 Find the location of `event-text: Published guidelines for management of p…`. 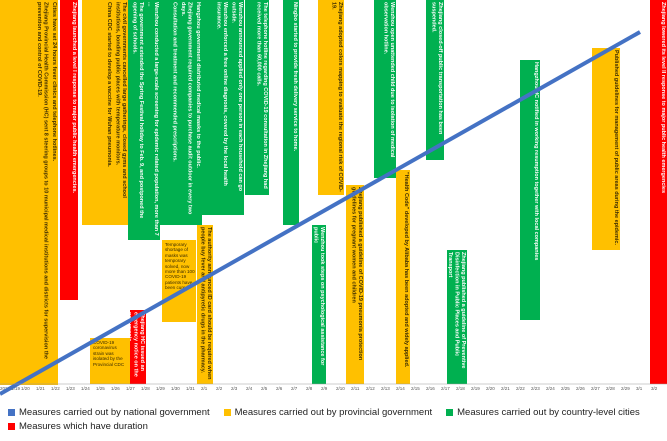

event-text: Published guidelines for management of p… is located at coordinates (616, 147).